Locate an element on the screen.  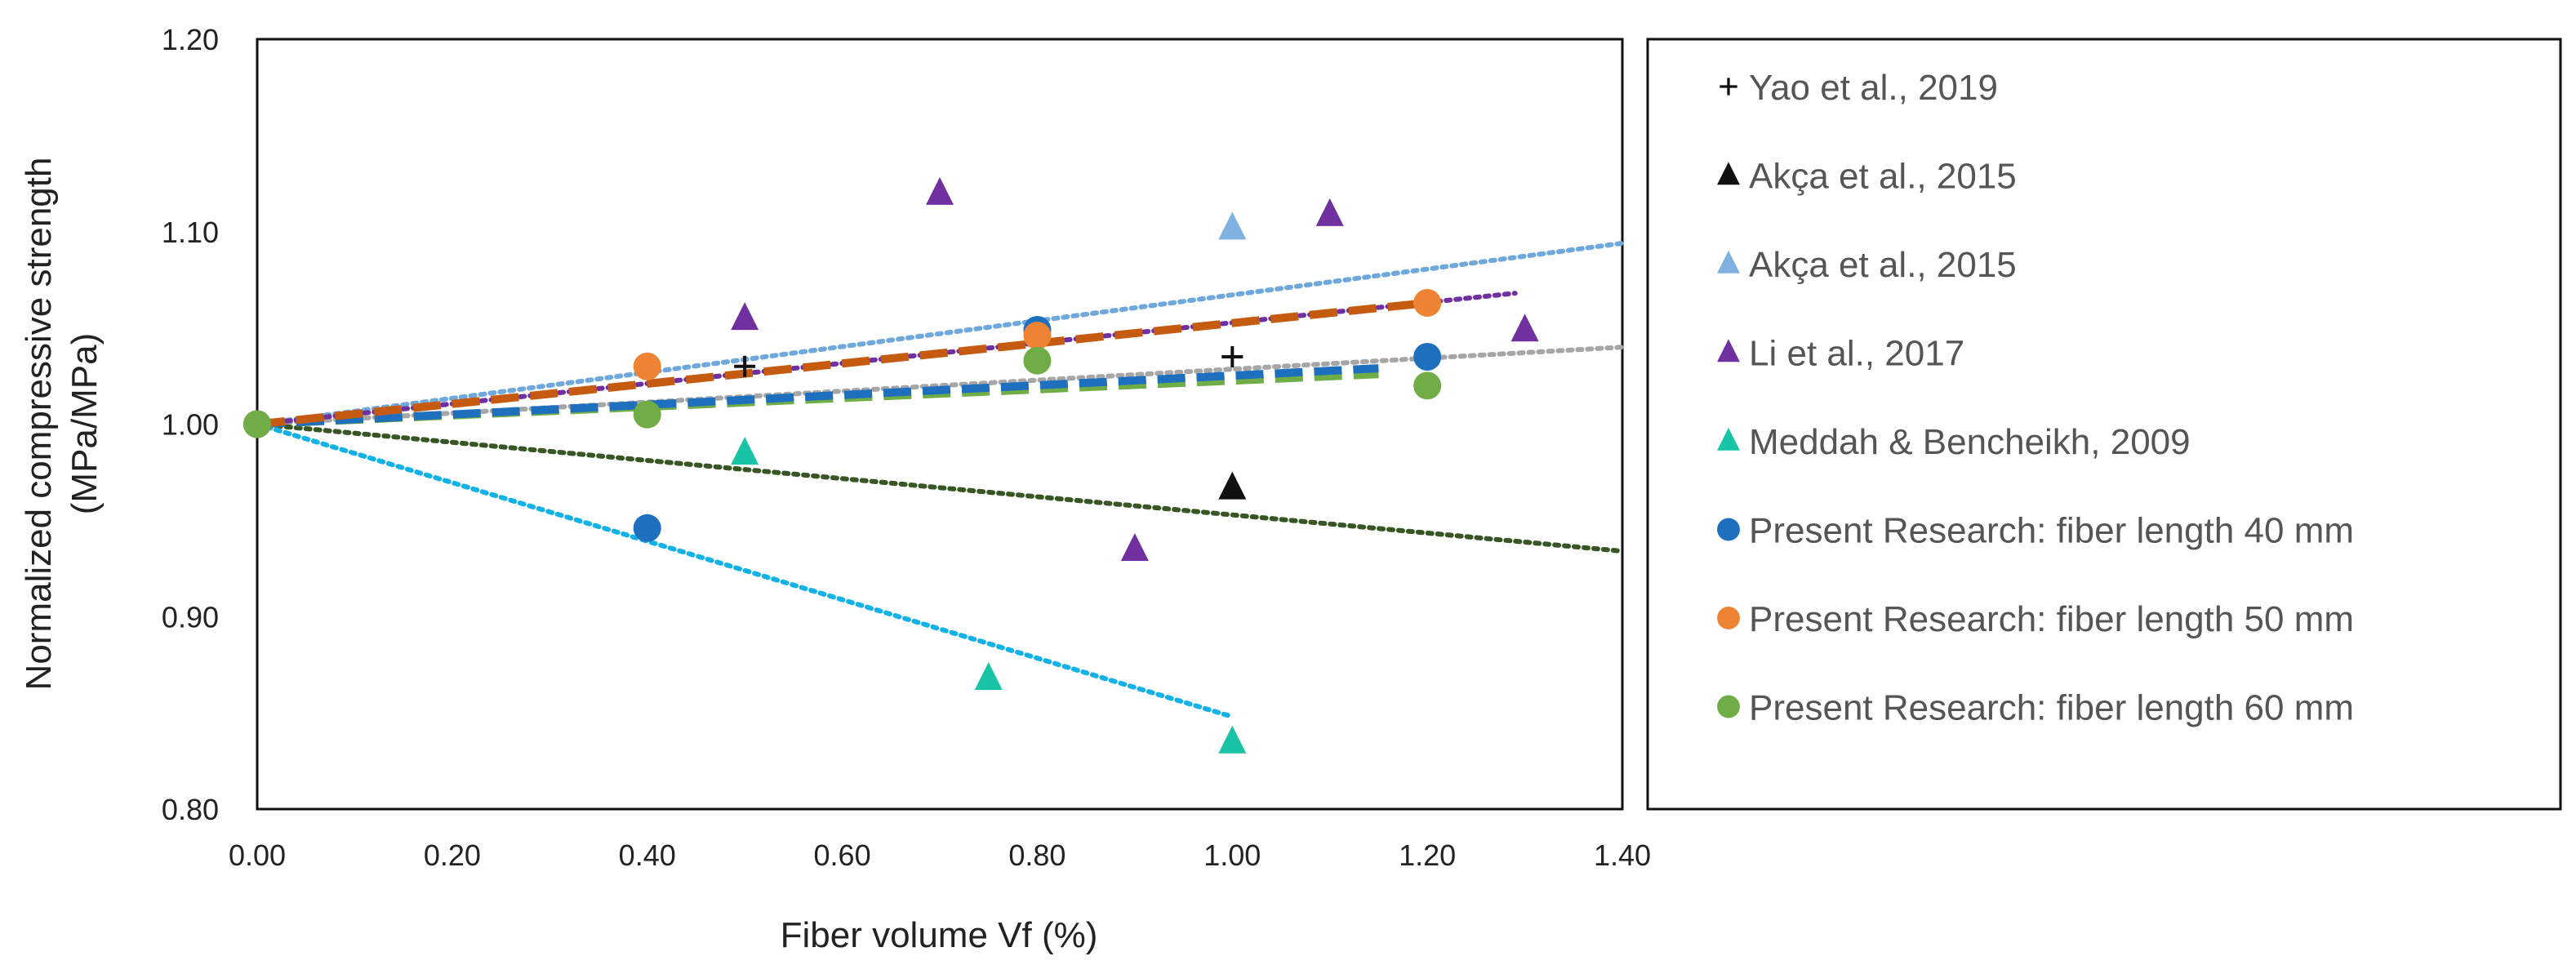
y-tick-label: 1.20 is located at coordinates (191, 39).